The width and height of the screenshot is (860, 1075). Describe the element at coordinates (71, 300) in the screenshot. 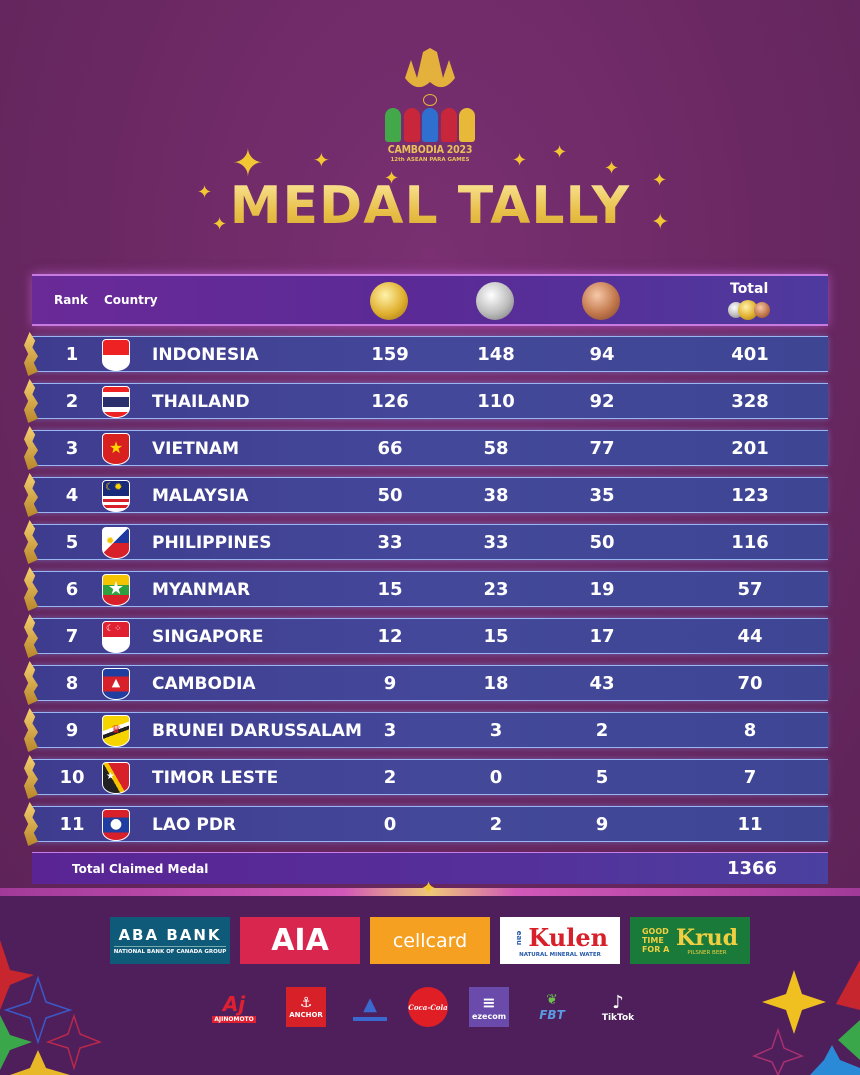

I see `column-header-rank: Rank` at that location.